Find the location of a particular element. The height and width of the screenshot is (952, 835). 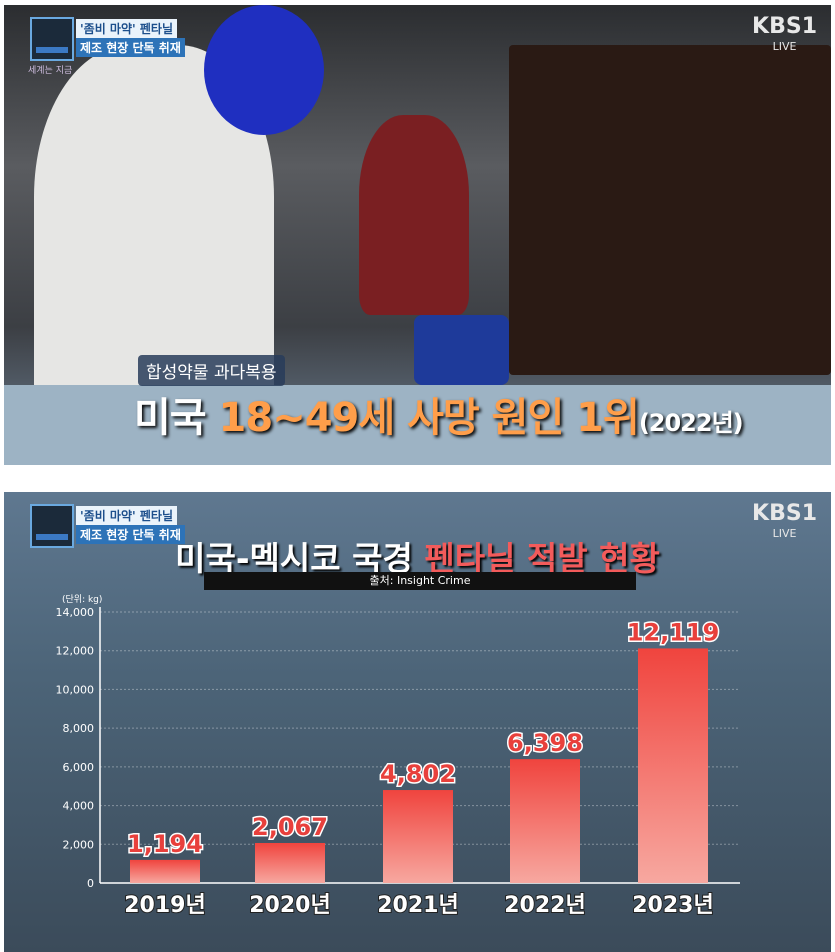

figure-blue-mask is located at coordinates (264, 70).